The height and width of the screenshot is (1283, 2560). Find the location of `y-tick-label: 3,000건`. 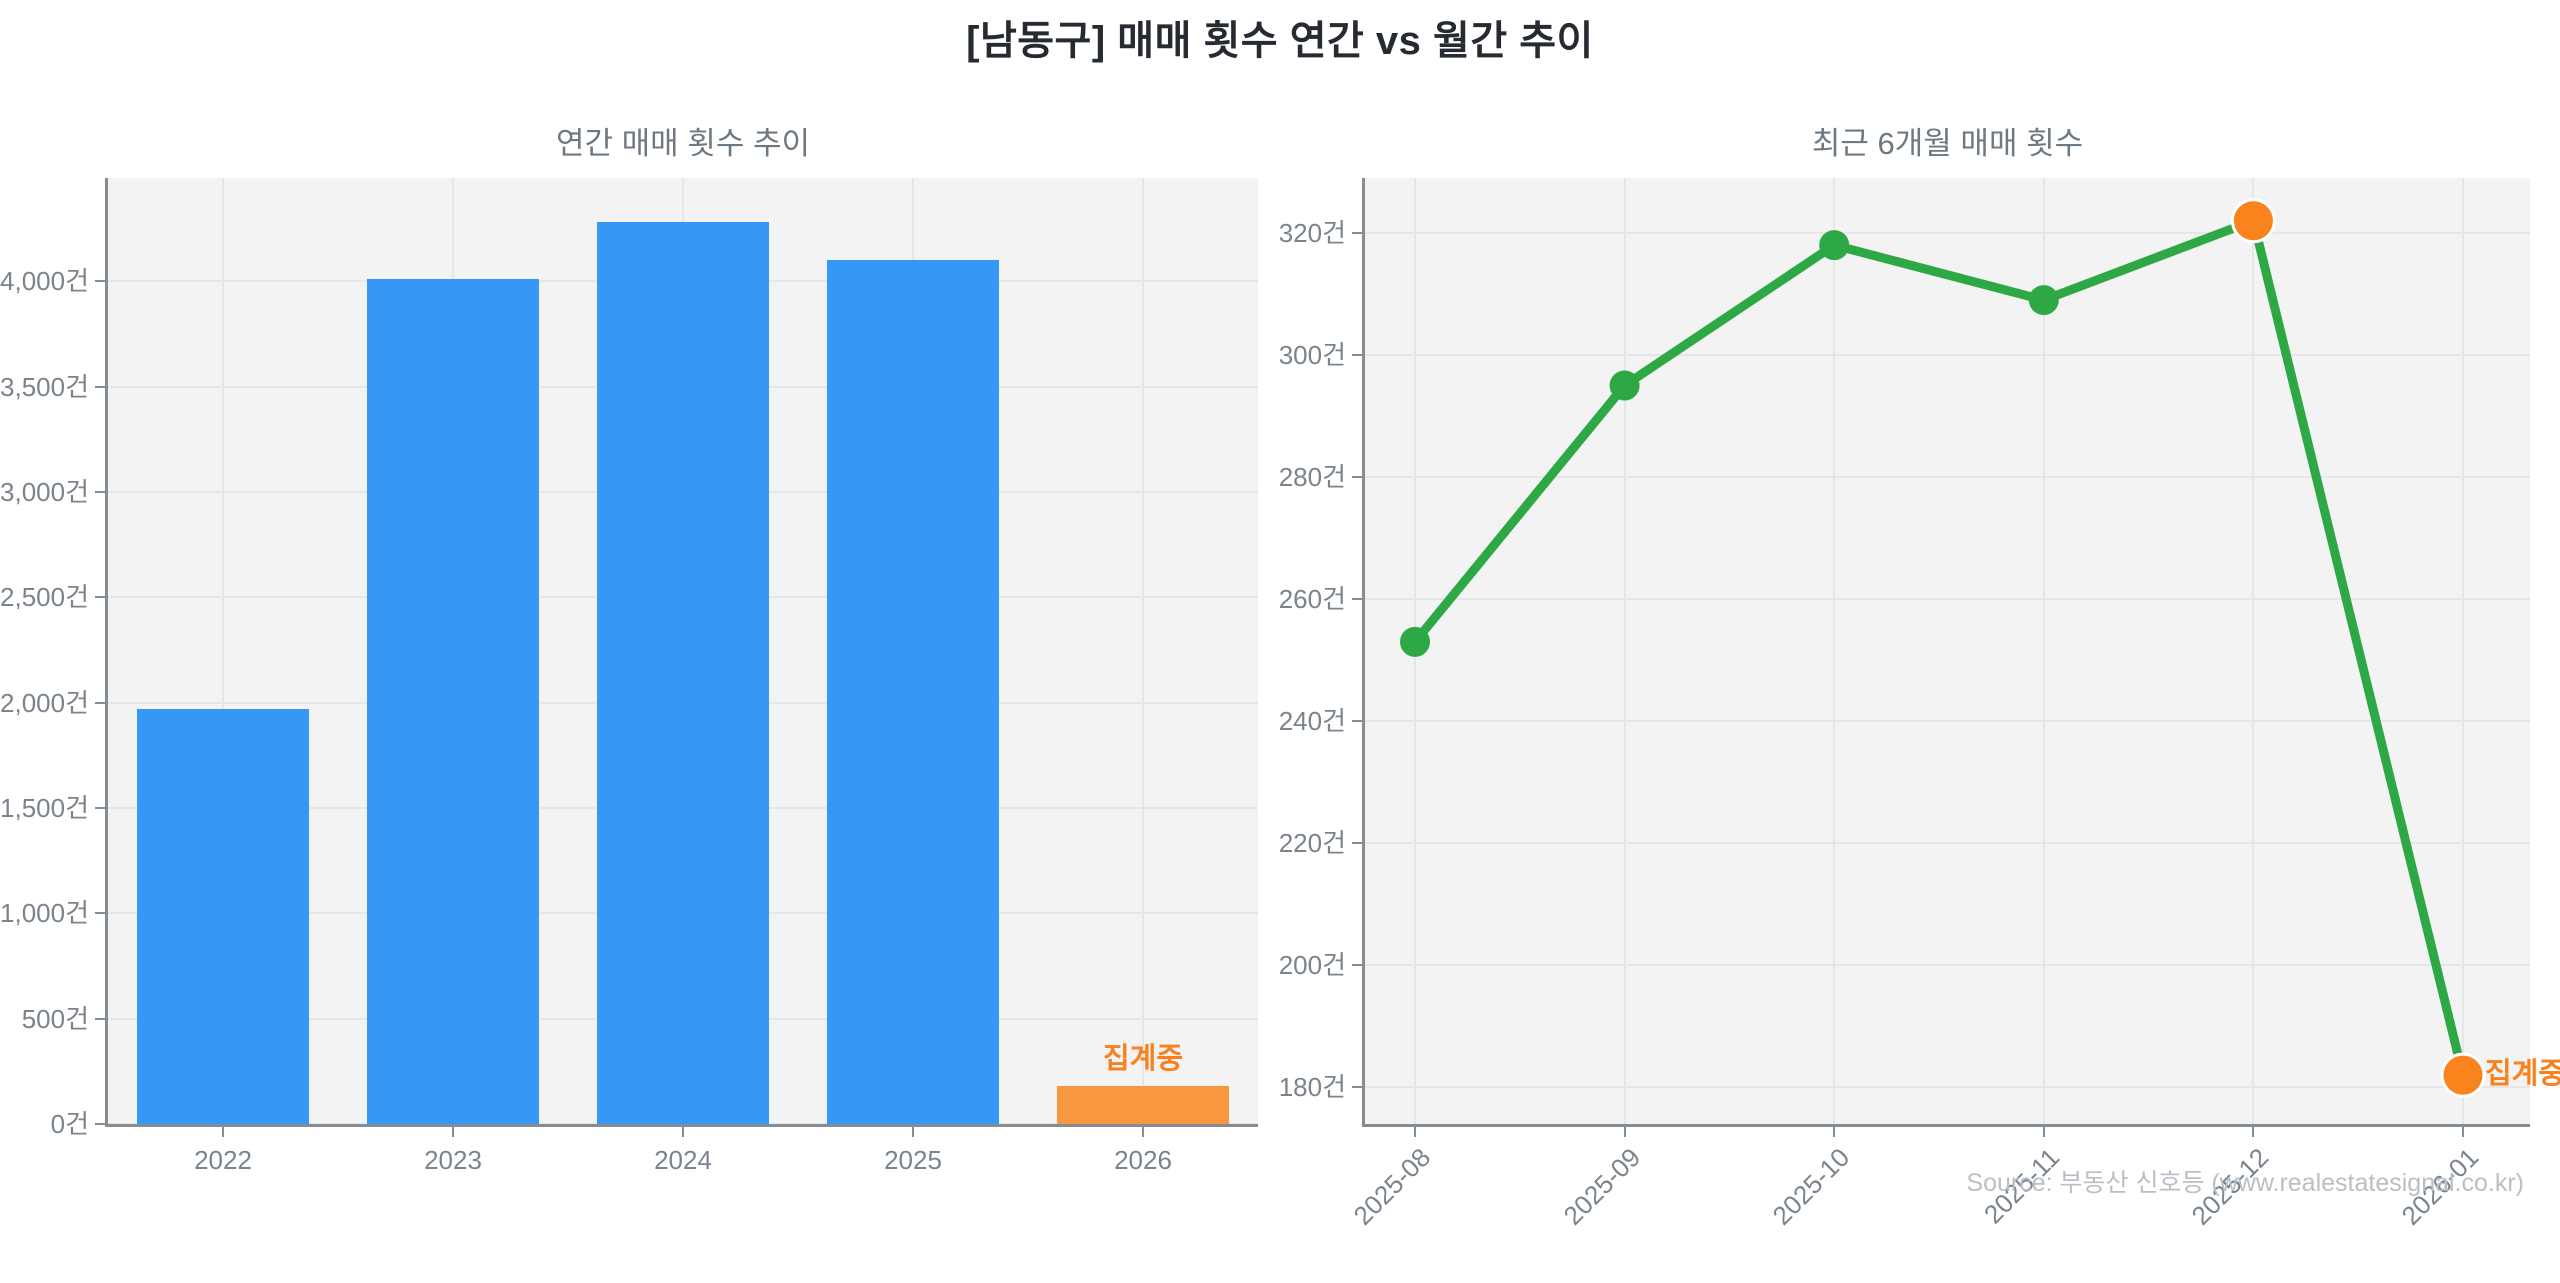

y-tick-label: 3,000건 is located at coordinates (44, 491).